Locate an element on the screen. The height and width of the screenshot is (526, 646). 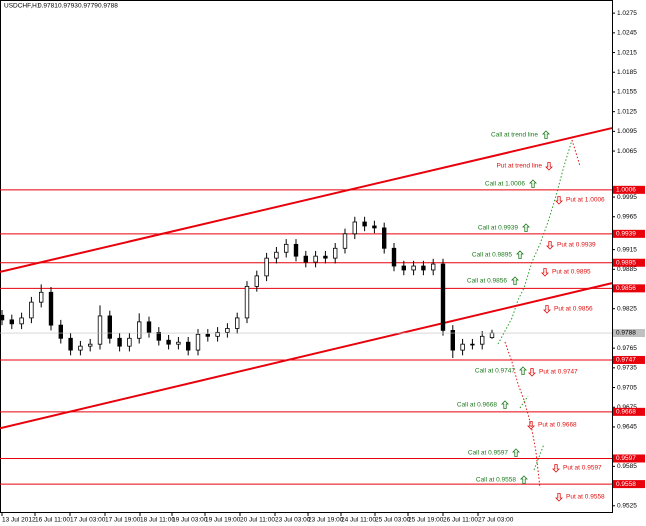
chart-title: USDCHF,H1 is located at coordinates (22, 6).